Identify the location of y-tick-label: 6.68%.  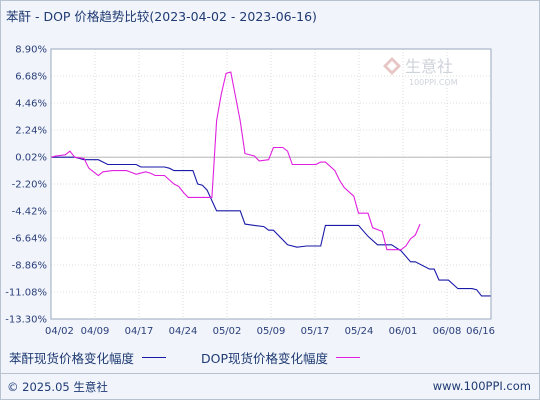
(31, 77).